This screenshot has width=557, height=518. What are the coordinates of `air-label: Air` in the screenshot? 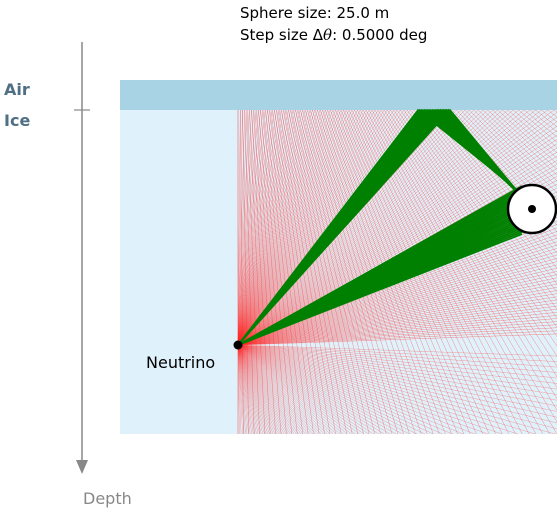 It's located at (17, 89).